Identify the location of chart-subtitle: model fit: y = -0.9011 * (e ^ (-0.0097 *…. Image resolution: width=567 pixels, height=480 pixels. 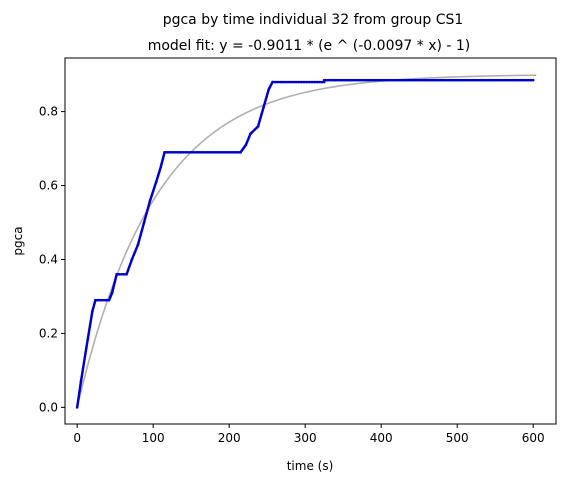
(309, 46).